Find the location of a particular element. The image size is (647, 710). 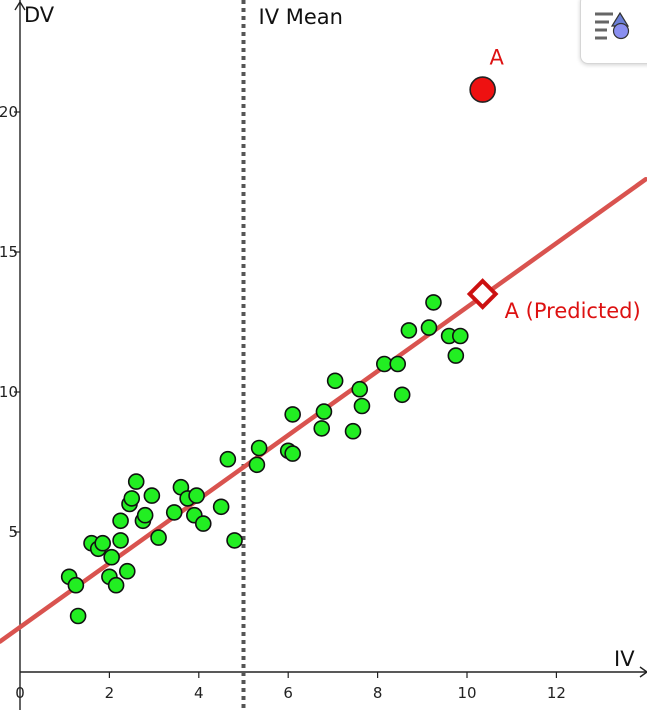

x-tick-label: 0 is located at coordinates (20, 693).